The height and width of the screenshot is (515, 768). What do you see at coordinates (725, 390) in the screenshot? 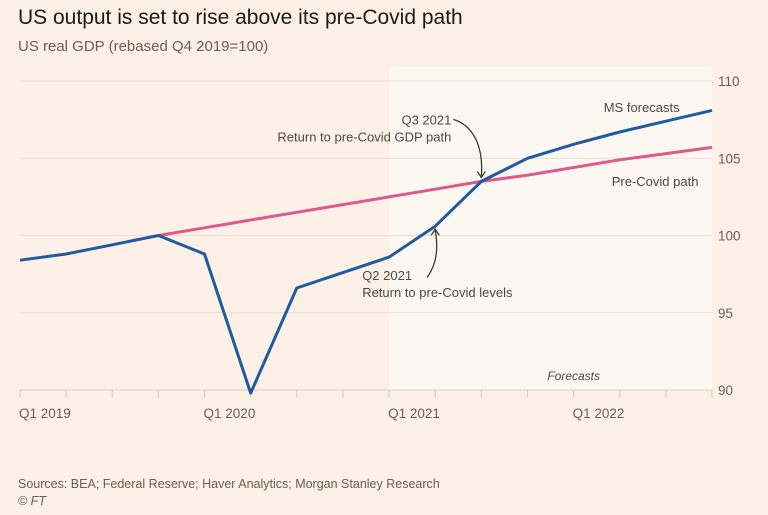
I see `y-tick-label: 90` at bounding box center [725, 390].